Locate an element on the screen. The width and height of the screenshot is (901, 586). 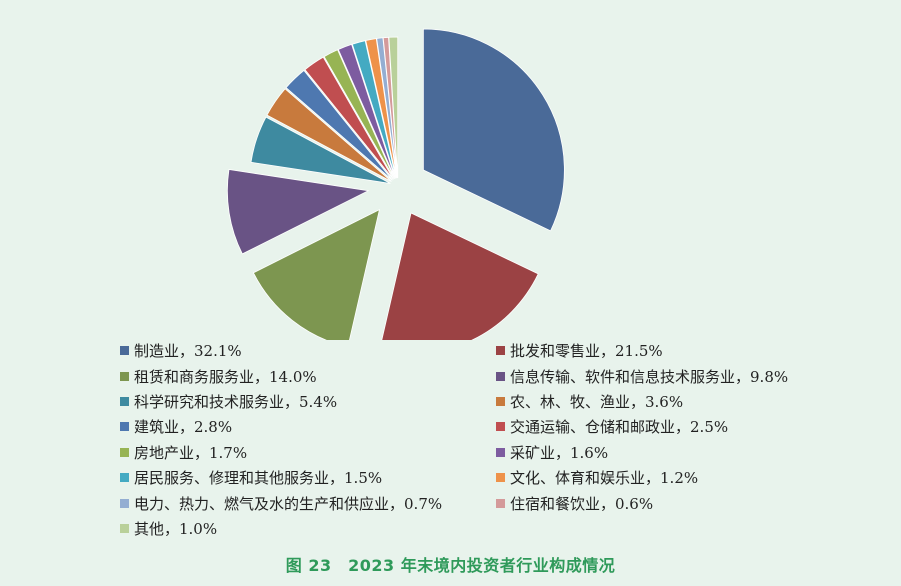
legend-item: 房地产业，1.7% is located at coordinates (308, 452).